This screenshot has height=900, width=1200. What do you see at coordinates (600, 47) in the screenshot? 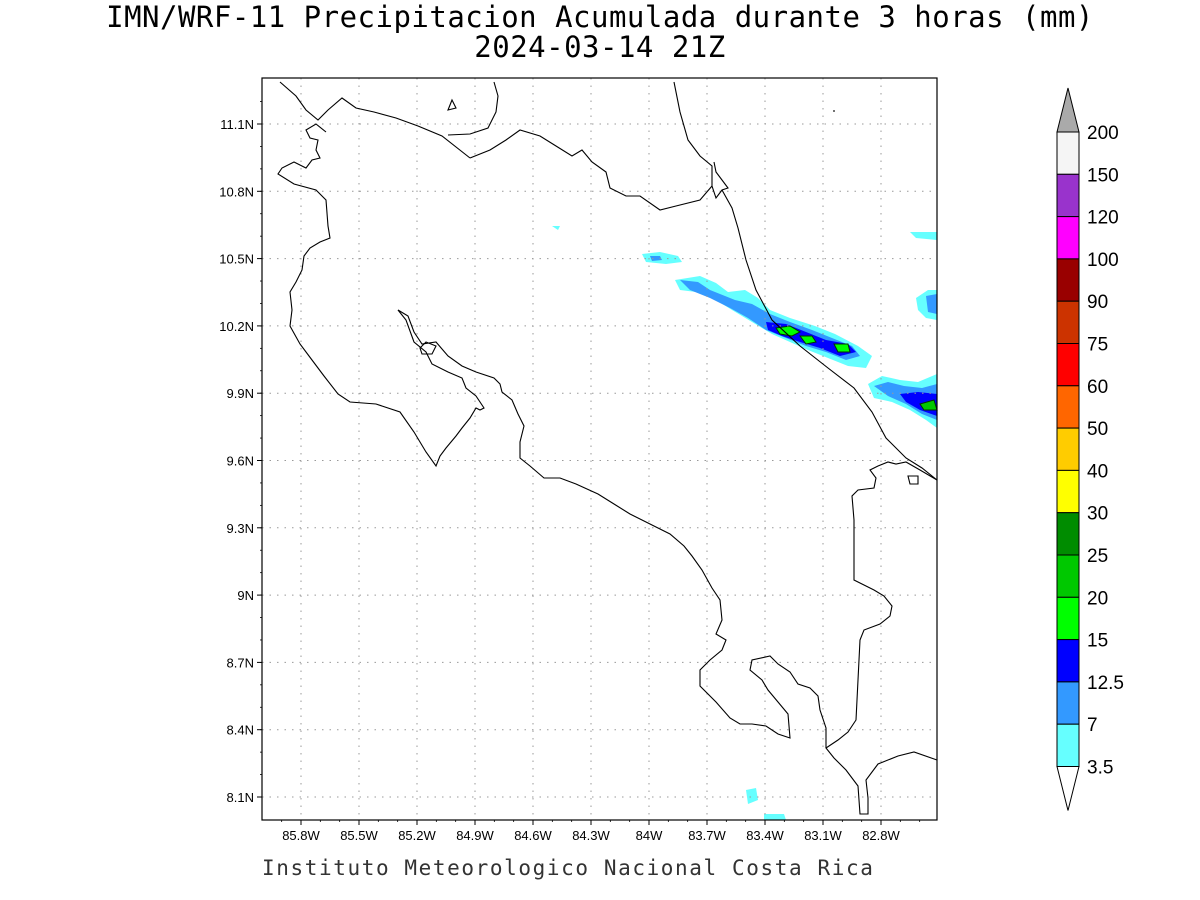
I see `title-line-2: 2024-03-14 21Z` at bounding box center [600, 47].